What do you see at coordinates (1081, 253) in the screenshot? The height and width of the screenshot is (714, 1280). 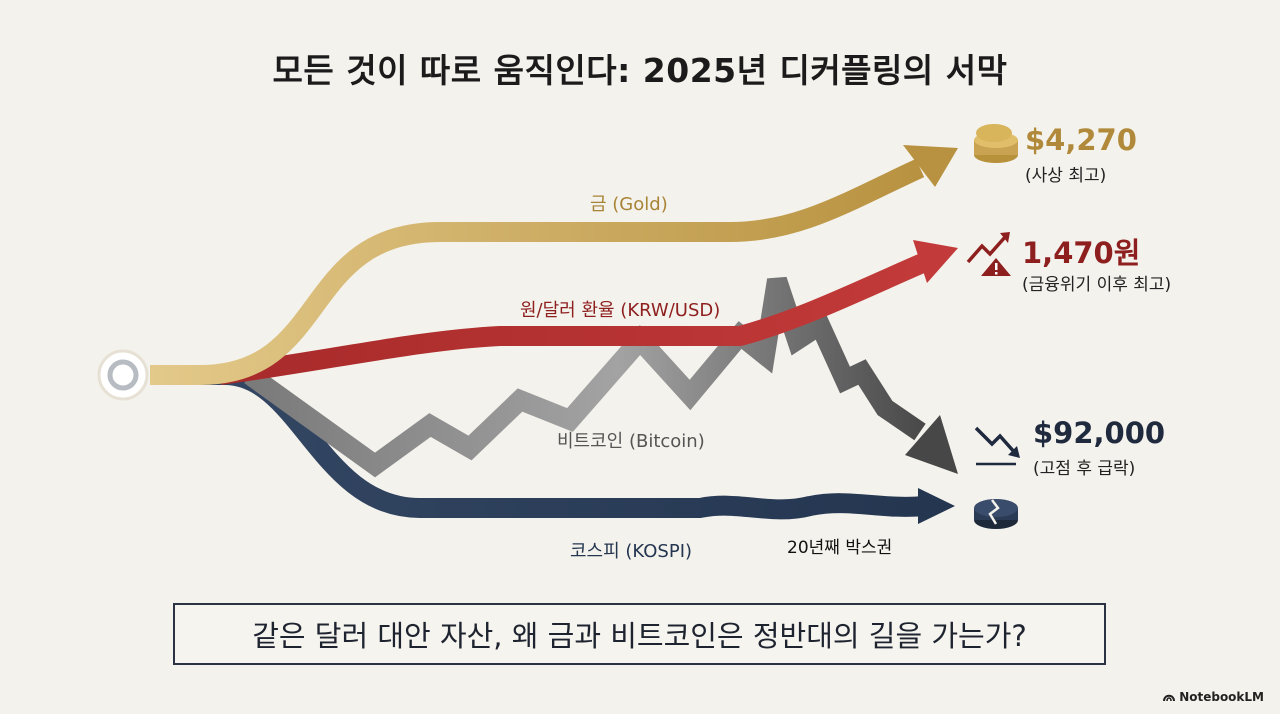 I see `krw-value: 1,470원` at bounding box center [1081, 253].